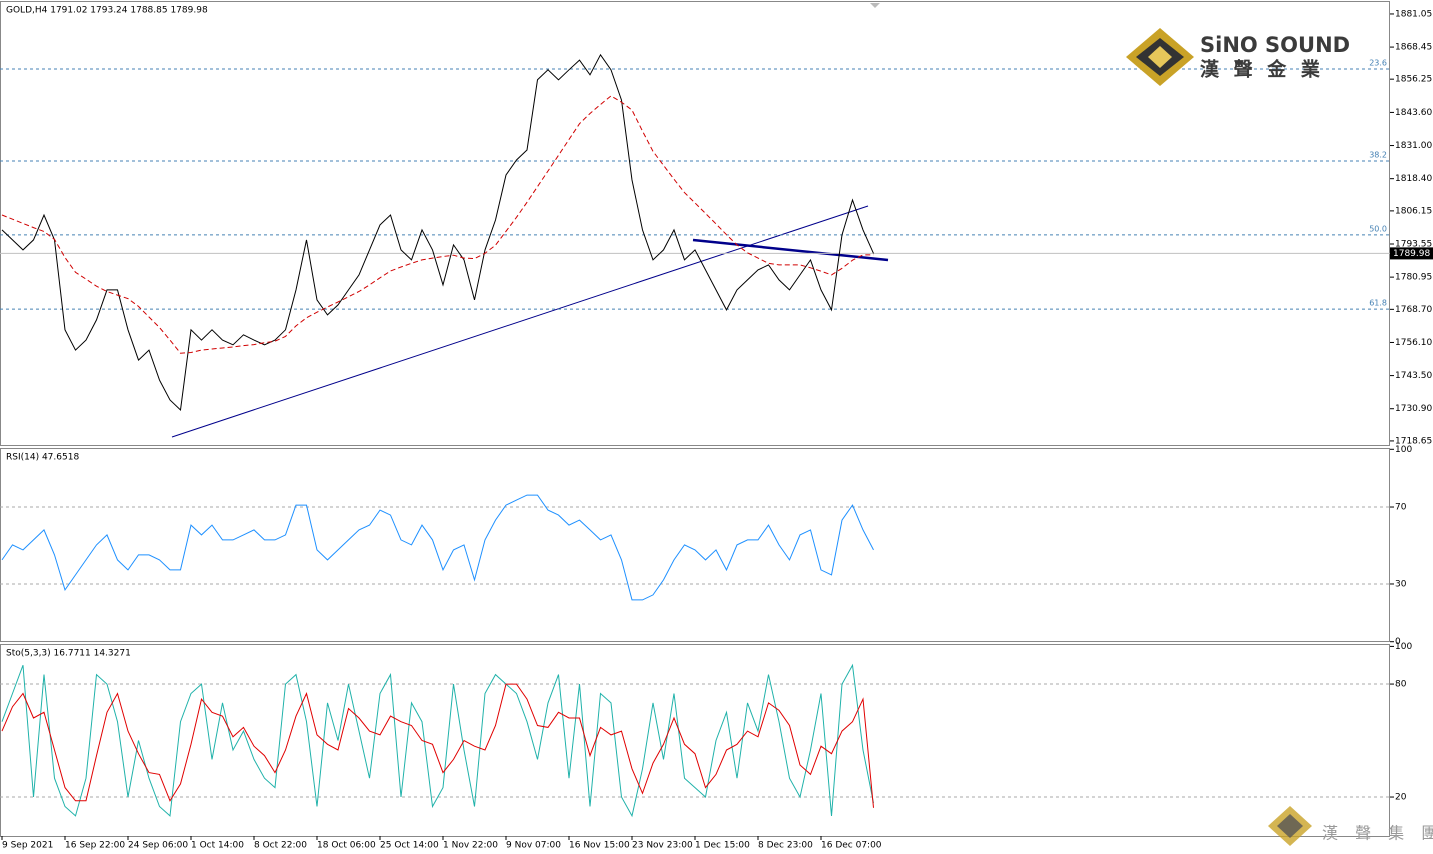  I want to click on x-tick-label: 24 Sep 06:00, so click(158, 846).